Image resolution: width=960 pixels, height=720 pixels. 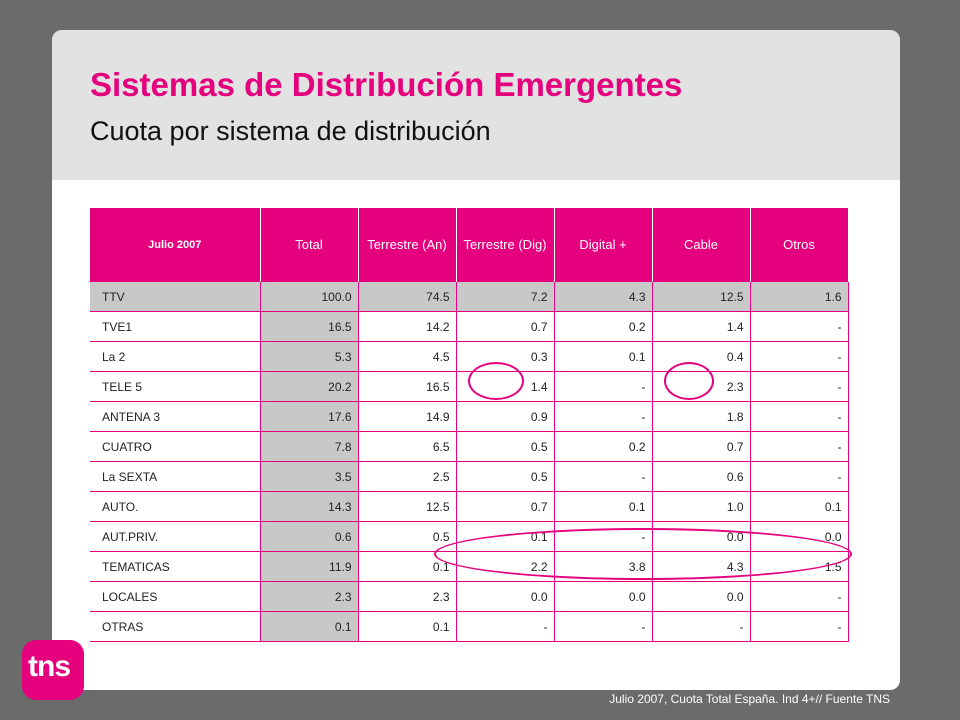 What do you see at coordinates (496, 381) in the screenshot?
I see `highlight-circle-tele5-dig` at bounding box center [496, 381].